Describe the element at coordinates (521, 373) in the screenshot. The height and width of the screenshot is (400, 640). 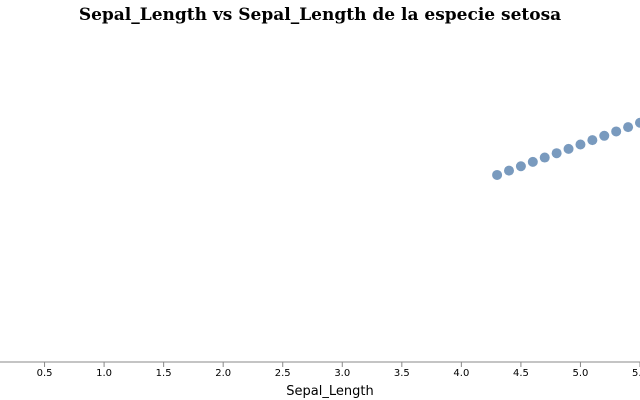
I see `x-tick-label: 4.5` at that location.